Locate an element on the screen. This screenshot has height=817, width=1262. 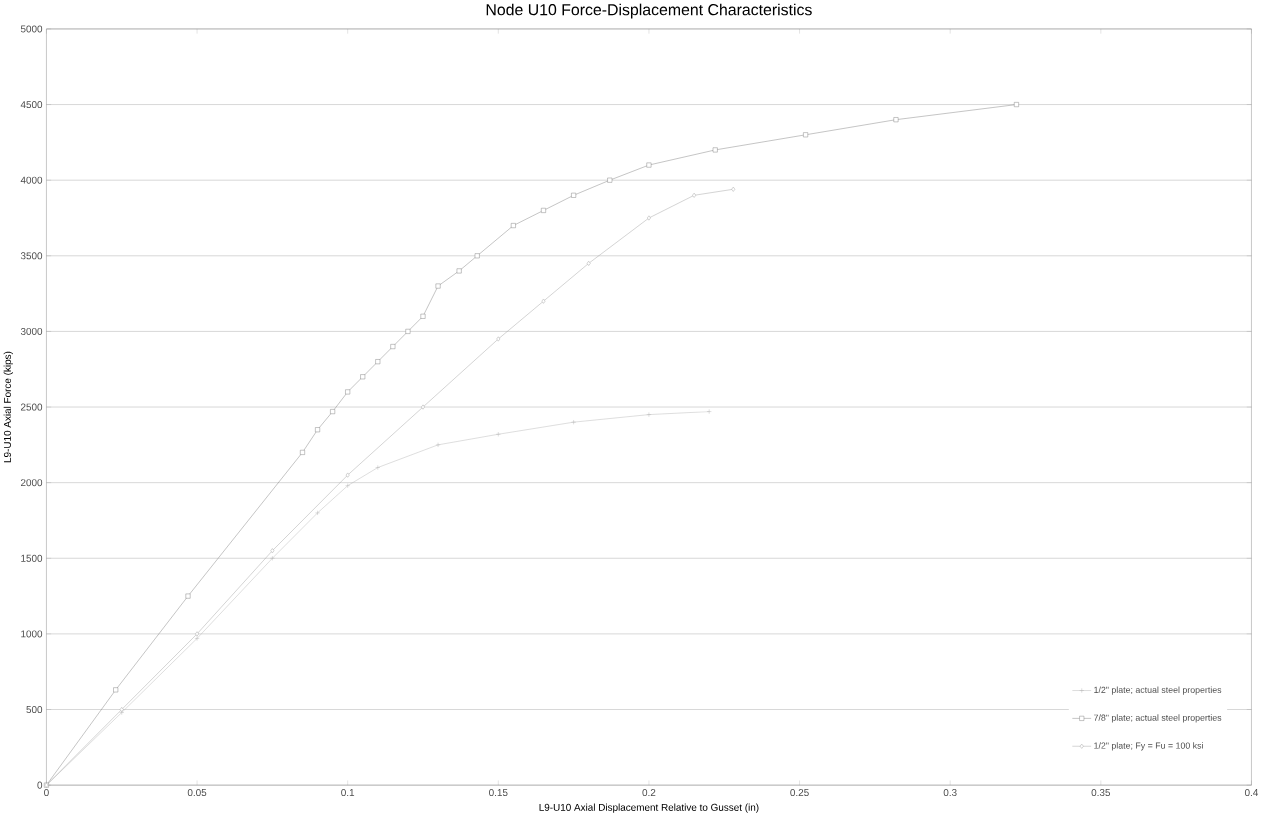
y-tick-label: 4000 is located at coordinates (31, 180).